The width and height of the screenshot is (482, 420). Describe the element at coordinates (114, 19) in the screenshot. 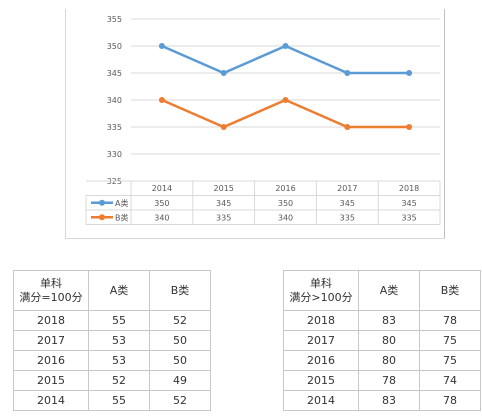

I see `y-tick-label: 355` at that location.